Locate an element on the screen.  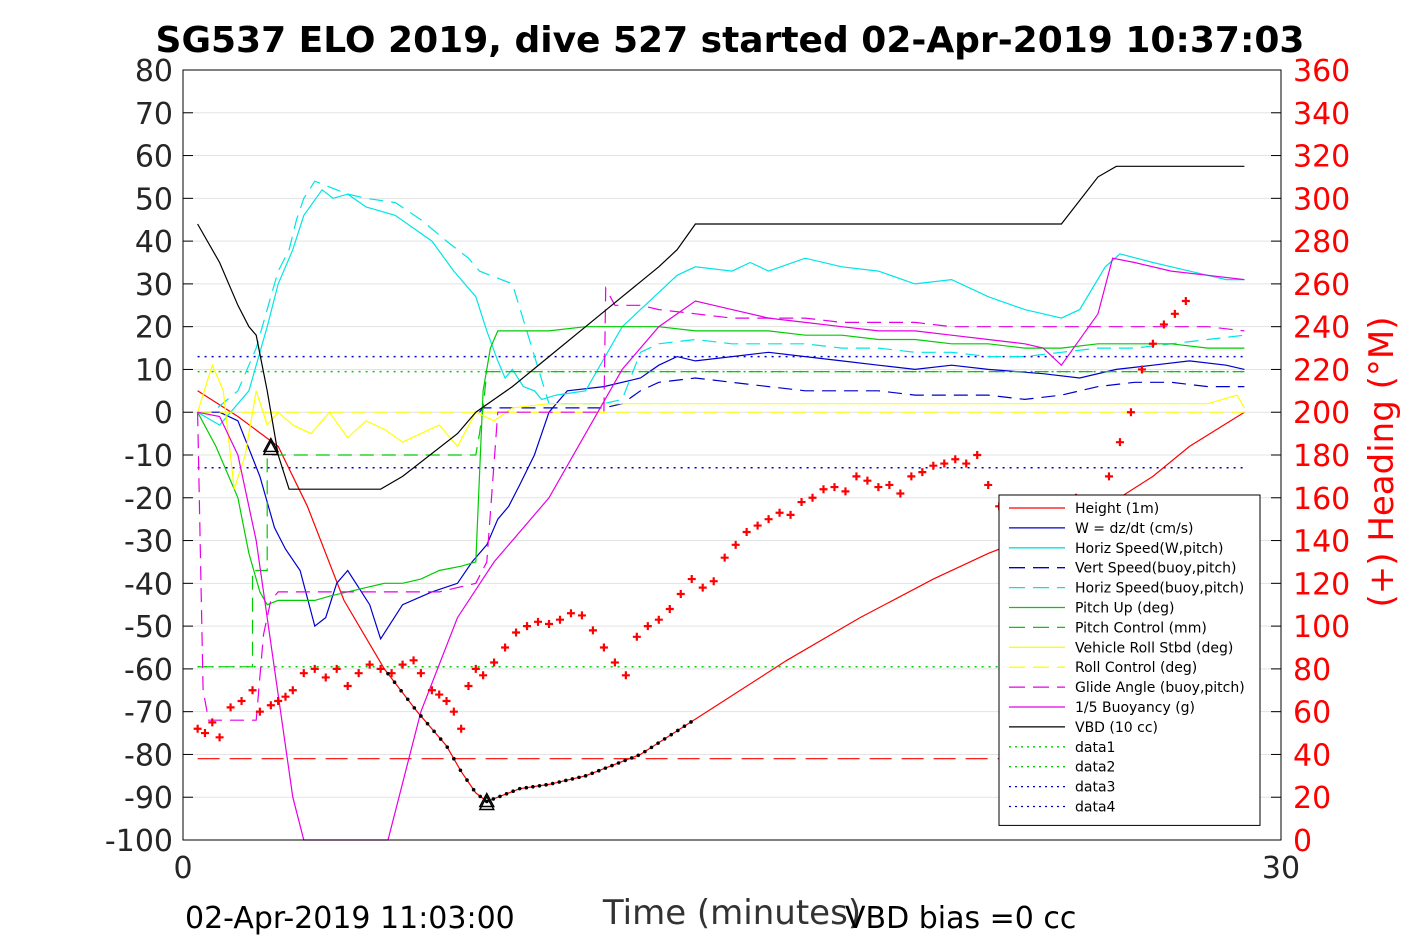
footer-timestamp: 02-Apr-2019 11:03:00 is located at coordinates (350, 918).